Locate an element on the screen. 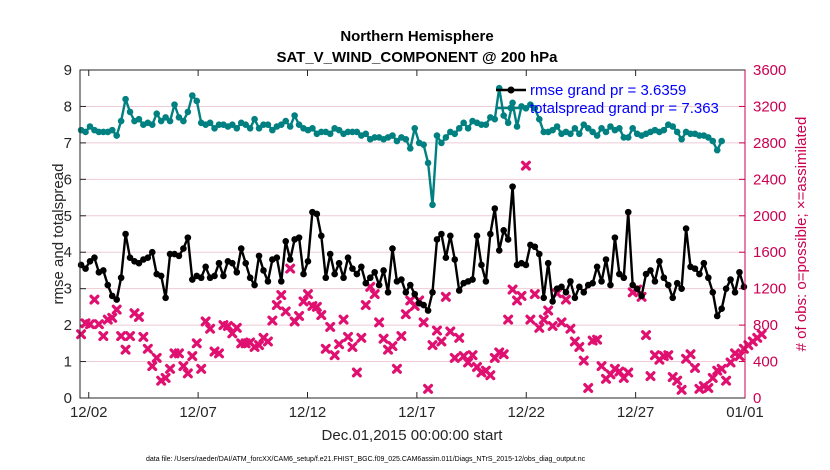 This screenshot has width=830, height=470. right-y-tick-label: 3200 is located at coordinates (769, 106).